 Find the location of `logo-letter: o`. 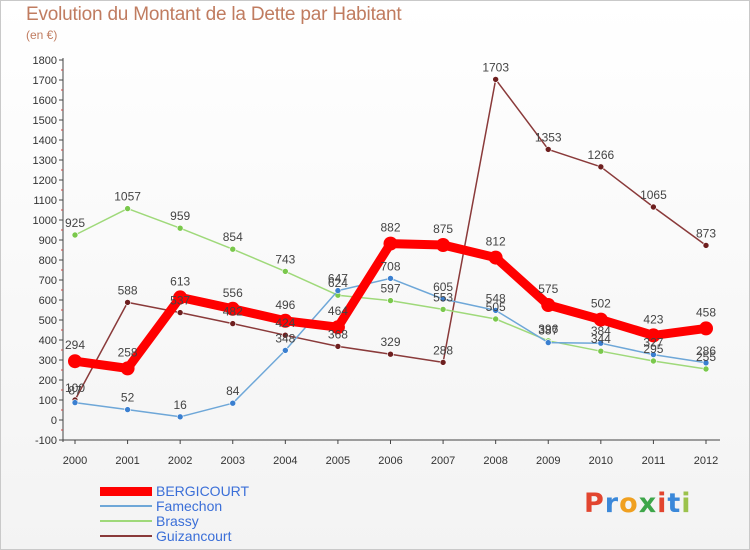

logo-letter: o is located at coordinates (629, 503).